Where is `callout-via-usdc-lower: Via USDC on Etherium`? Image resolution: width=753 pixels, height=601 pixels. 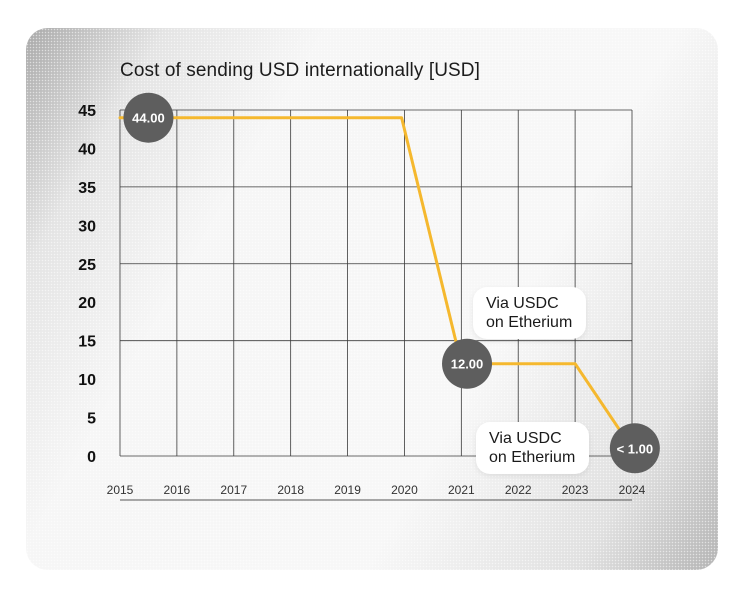 callout-via-usdc-lower: Via USDC on Etherium is located at coordinates (533, 448).